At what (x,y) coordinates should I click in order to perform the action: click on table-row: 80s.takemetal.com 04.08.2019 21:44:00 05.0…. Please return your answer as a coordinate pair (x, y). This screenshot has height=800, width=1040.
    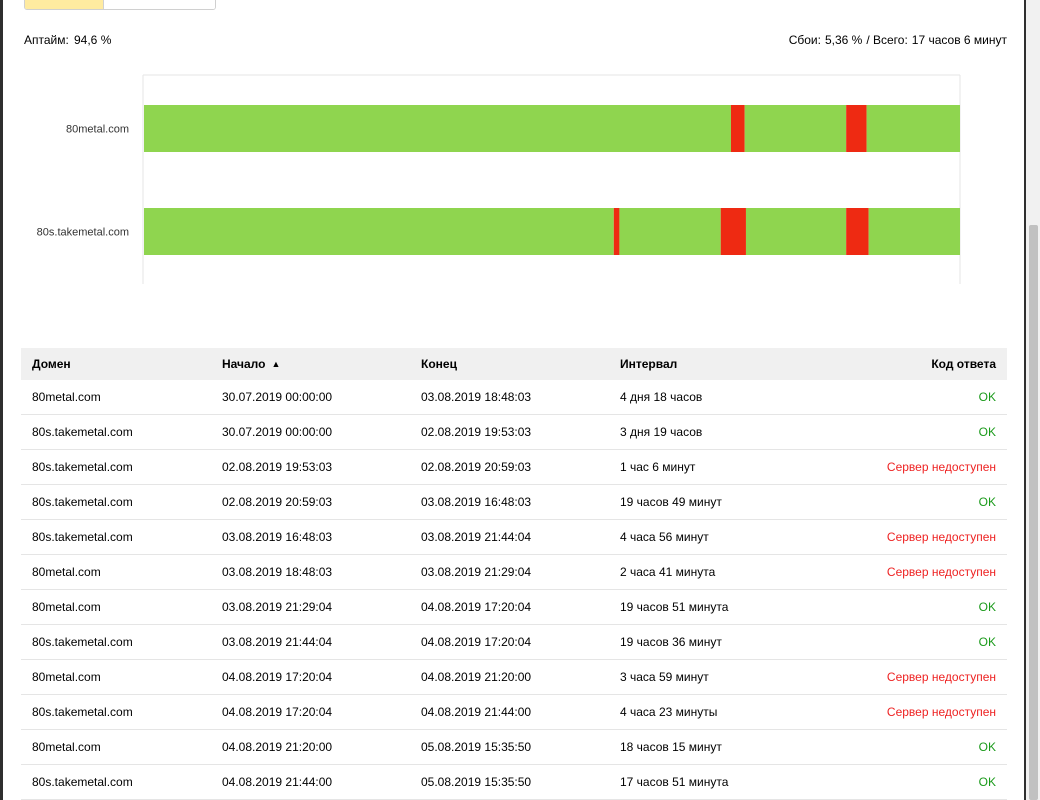
    Looking at the image, I should click on (514, 782).